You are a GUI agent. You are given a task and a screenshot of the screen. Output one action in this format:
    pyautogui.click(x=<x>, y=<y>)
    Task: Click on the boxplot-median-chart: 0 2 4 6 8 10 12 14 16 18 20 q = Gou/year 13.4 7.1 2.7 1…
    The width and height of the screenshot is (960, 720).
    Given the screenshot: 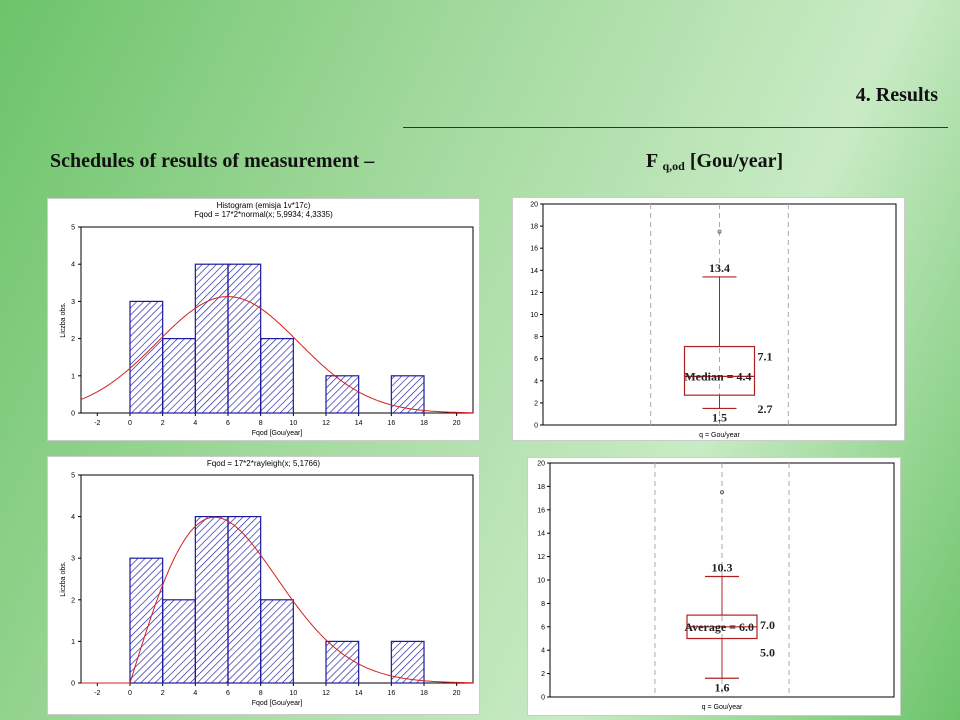 What is the action you would take?
    pyautogui.click(x=713, y=320)
    